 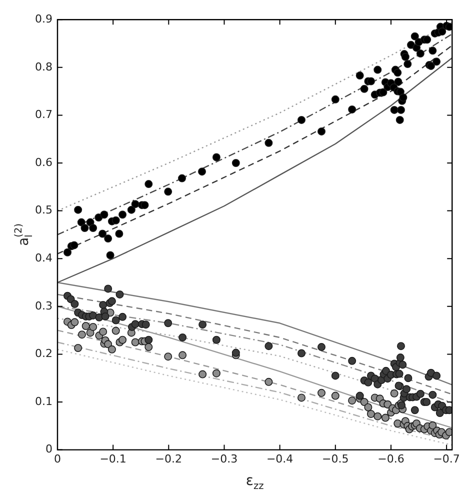 What do you see at coordinates (280, 459) in the screenshot?
I see `x-tick-label: −0.4` at bounding box center [280, 459].